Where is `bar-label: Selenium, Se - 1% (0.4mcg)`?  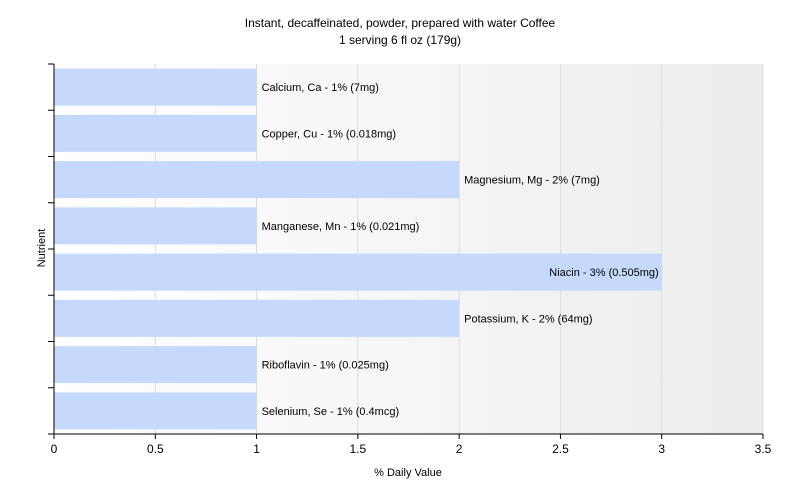 bar-label: Selenium, Se - 1% (0.4mcg) is located at coordinates (331, 412).